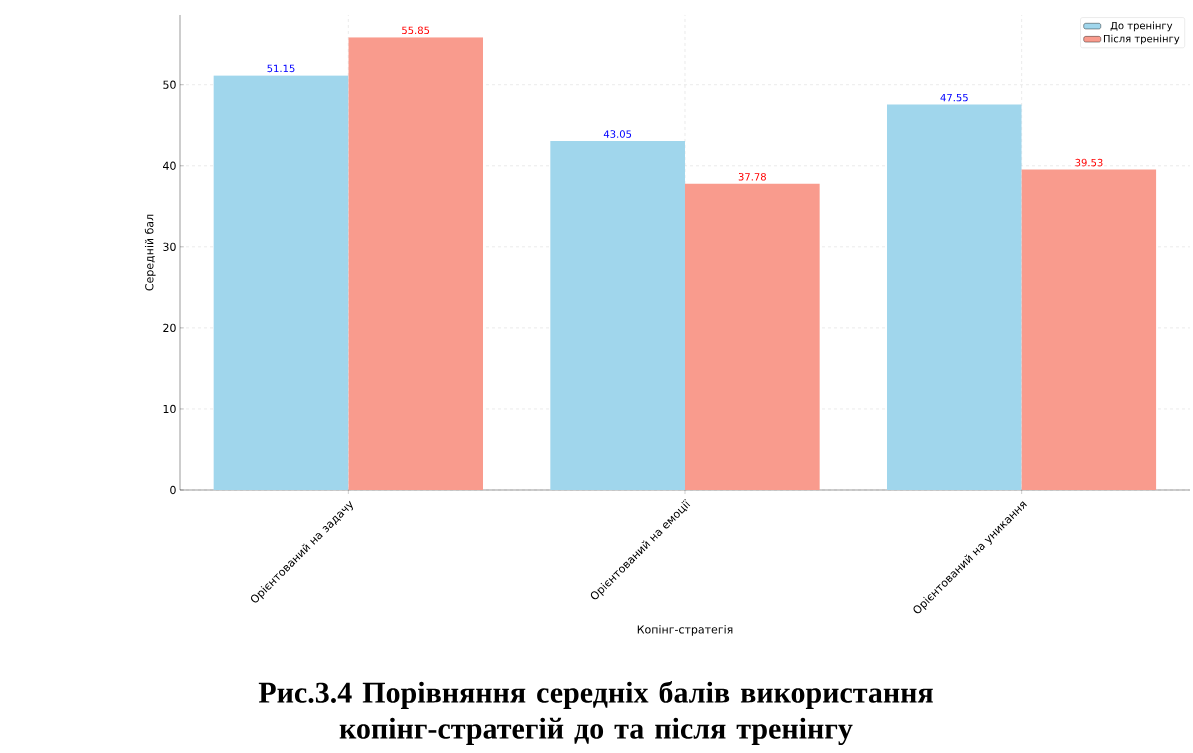 The height and width of the screenshot is (753, 1193). What do you see at coordinates (169, 165) in the screenshot?
I see `y-tick-label: 40` at bounding box center [169, 165].